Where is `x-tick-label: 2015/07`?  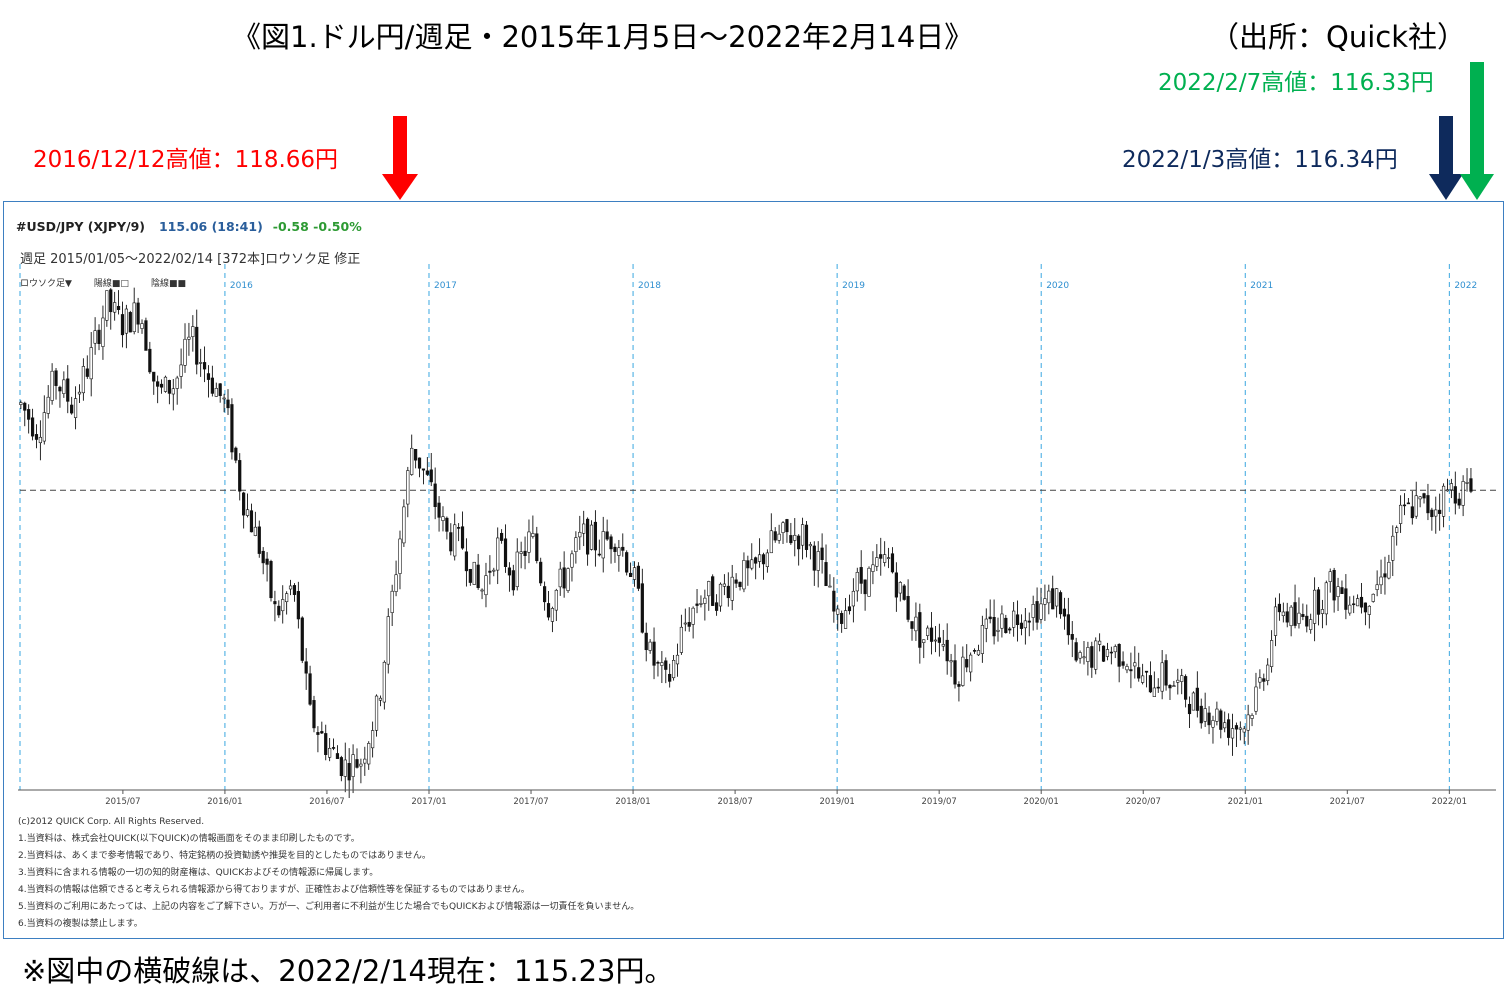
x-tick-label: 2015/07 is located at coordinates (122, 802).